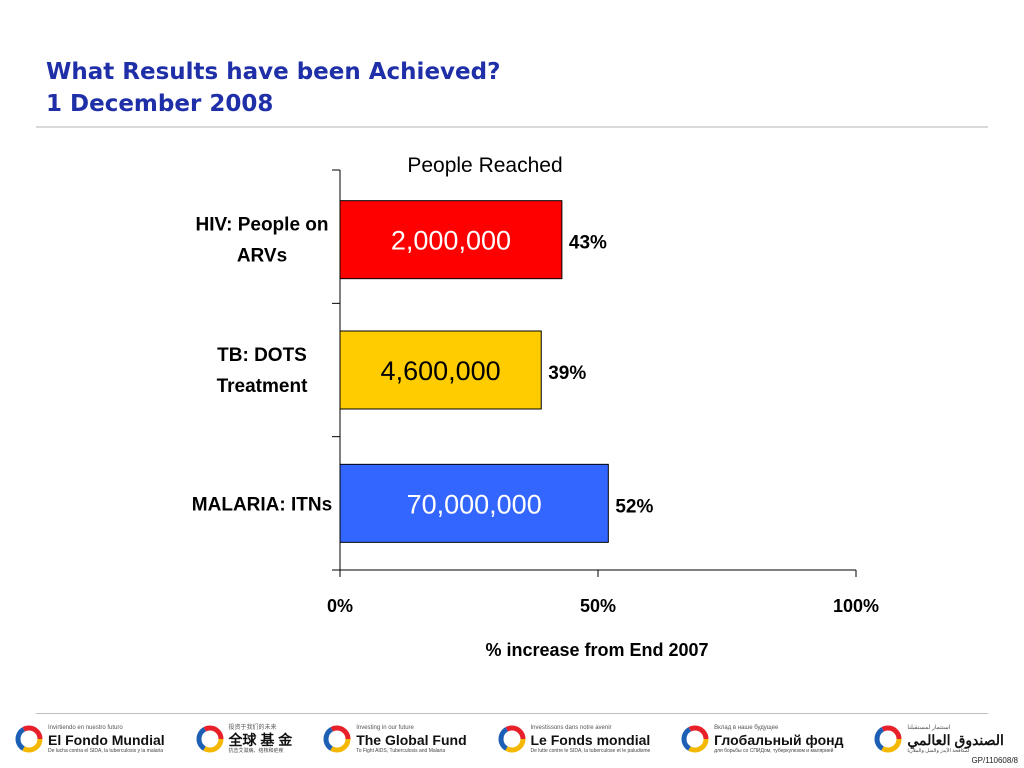 The image size is (1024, 768). What do you see at coordinates (106, 739) in the screenshot?
I see `logo-name: El Fondo Mundial` at bounding box center [106, 739].